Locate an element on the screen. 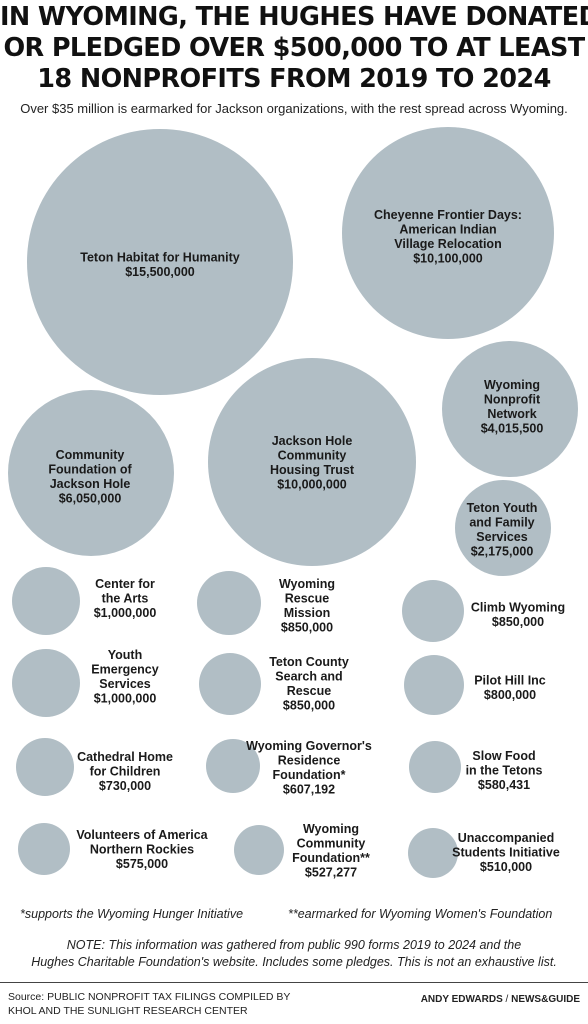 This screenshot has width=588, height=1024. bubble-name-label: Volunteers of America is located at coordinates (142, 835).